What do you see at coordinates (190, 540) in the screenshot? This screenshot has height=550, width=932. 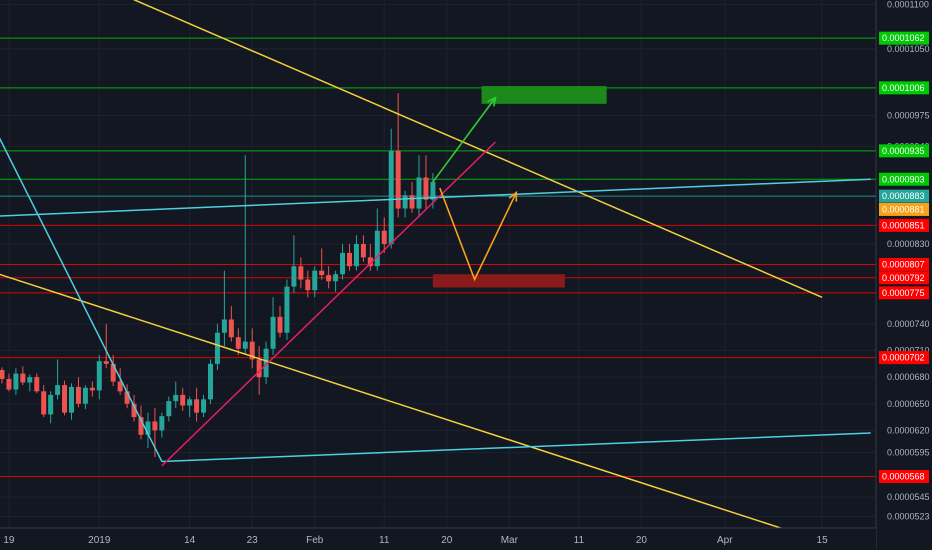 I see `time-tick-label: 14` at bounding box center [190, 540].